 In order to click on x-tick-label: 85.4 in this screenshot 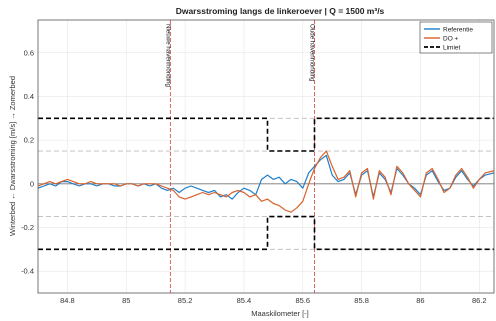, I will do `click(244, 300)`.